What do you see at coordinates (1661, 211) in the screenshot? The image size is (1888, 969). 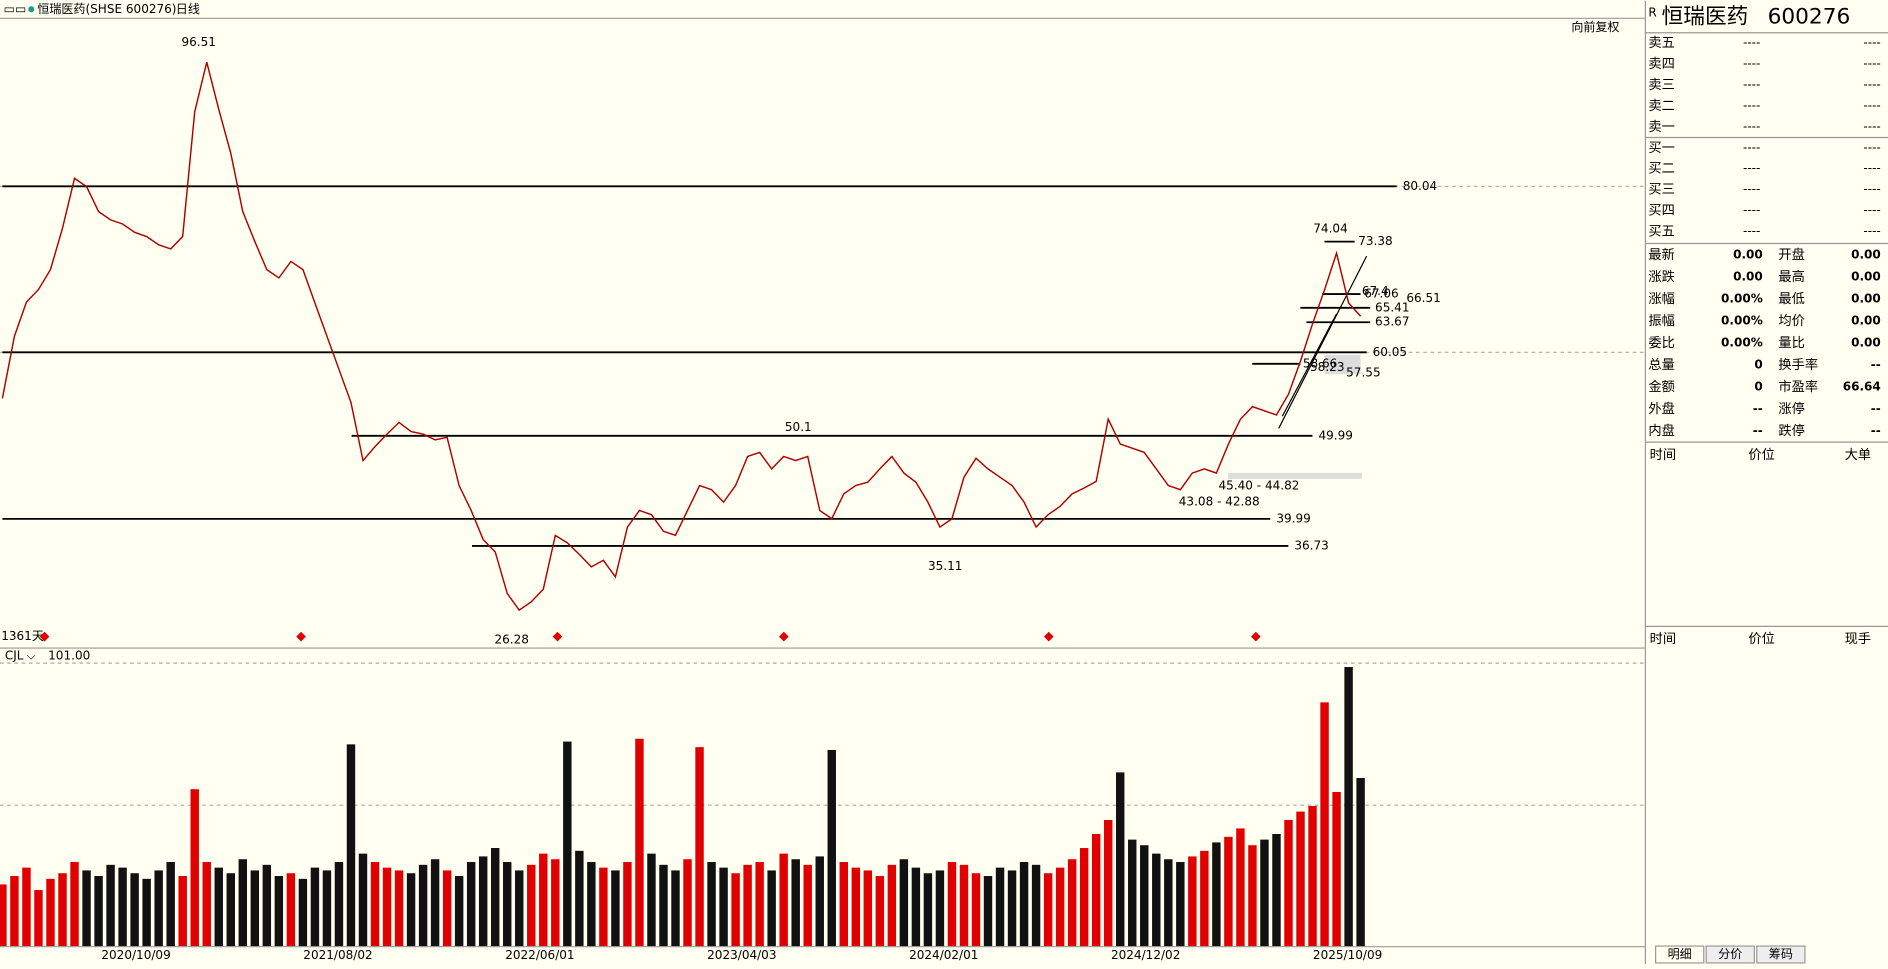 I see `book-label: 买四` at bounding box center [1661, 211].